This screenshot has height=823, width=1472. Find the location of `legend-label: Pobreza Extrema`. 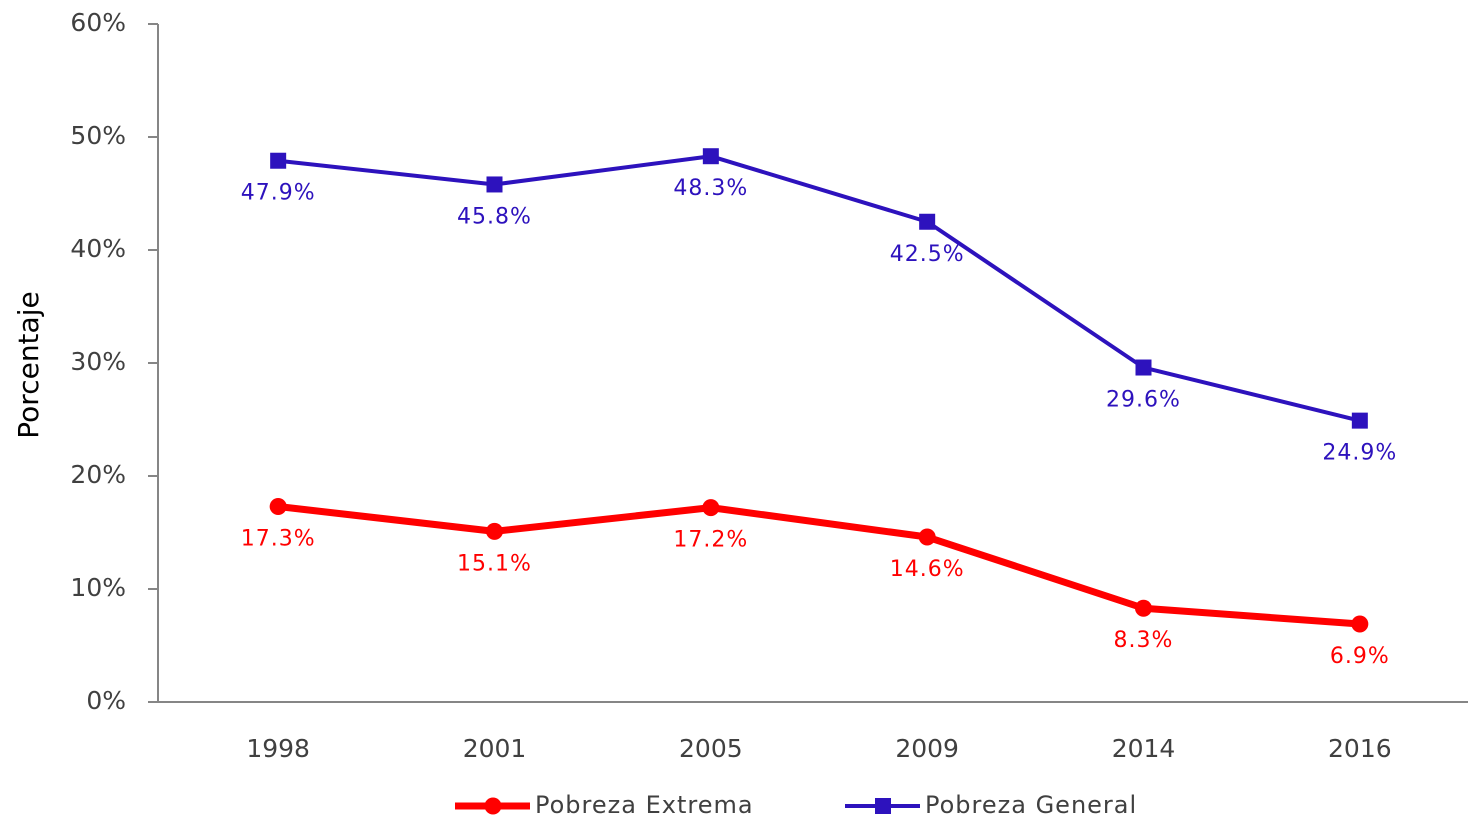

legend-label: Pobreza Extrema is located at coordinates (644, 805).